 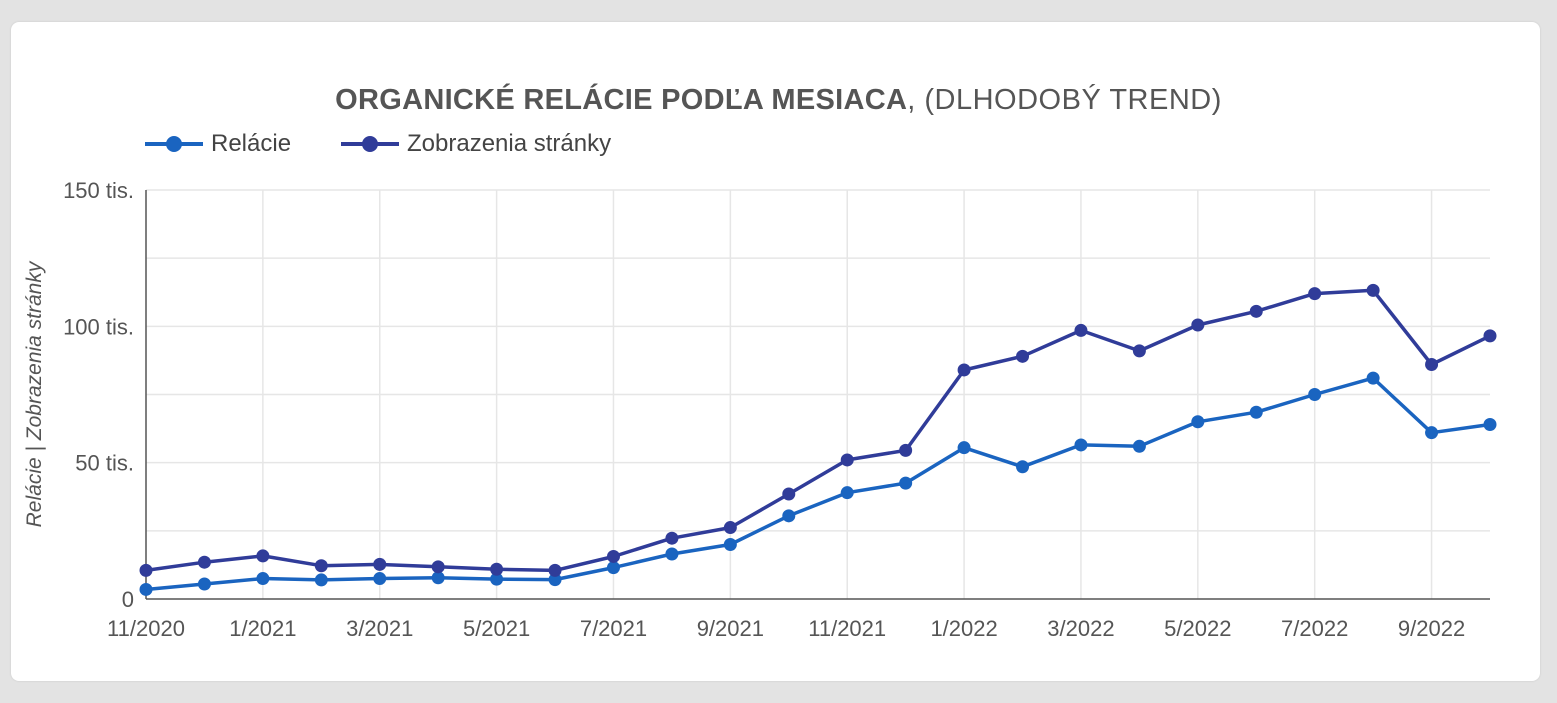 I want to click on legend-label-zobrazenia: Zobrazenia stránky, so click(x=509, y=143).